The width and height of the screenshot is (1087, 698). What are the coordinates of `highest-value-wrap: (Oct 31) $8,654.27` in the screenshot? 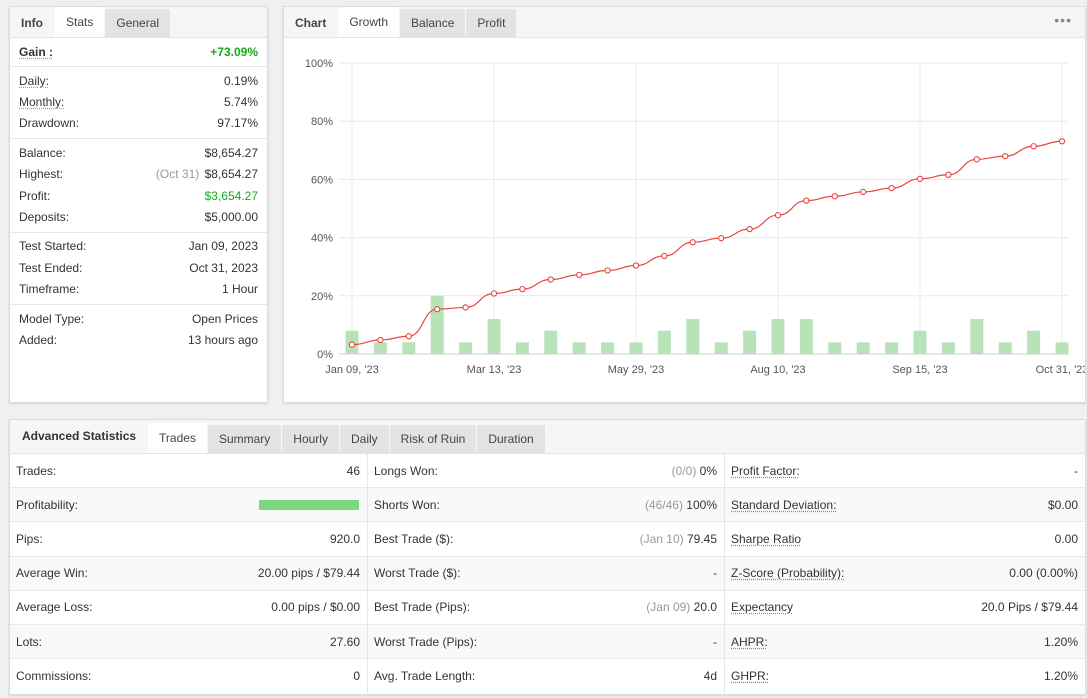 It's located at (207, 174).